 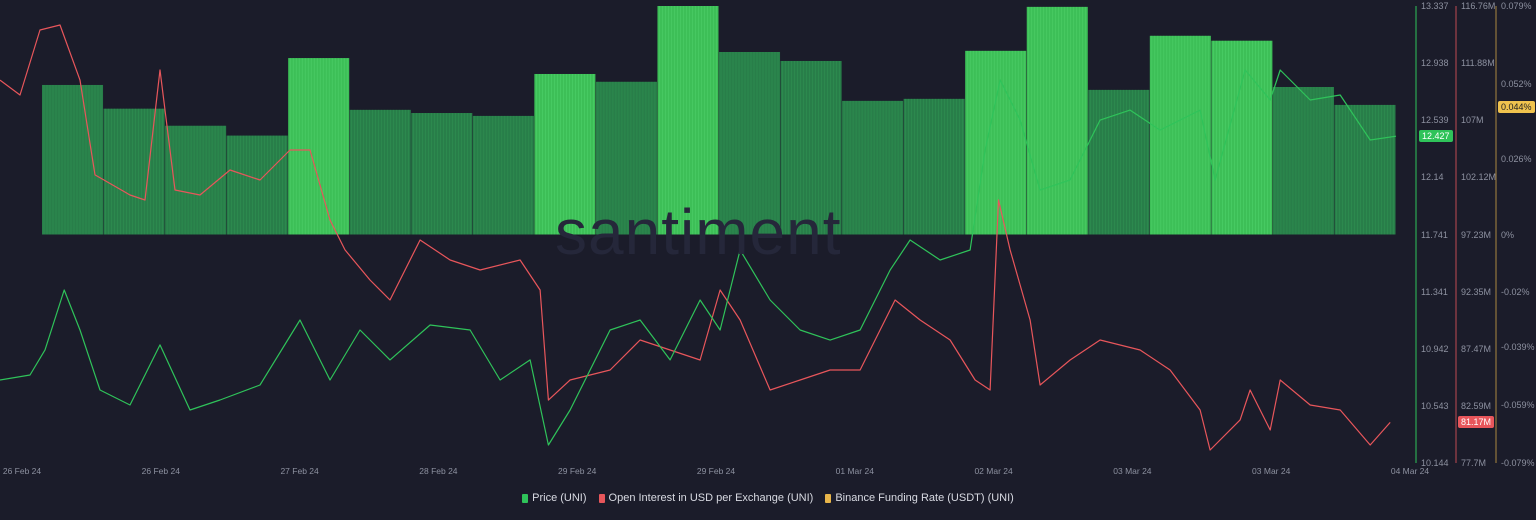 I want to click on open-interest-tick-label: 102.12M, so click(x=1479, y=177).